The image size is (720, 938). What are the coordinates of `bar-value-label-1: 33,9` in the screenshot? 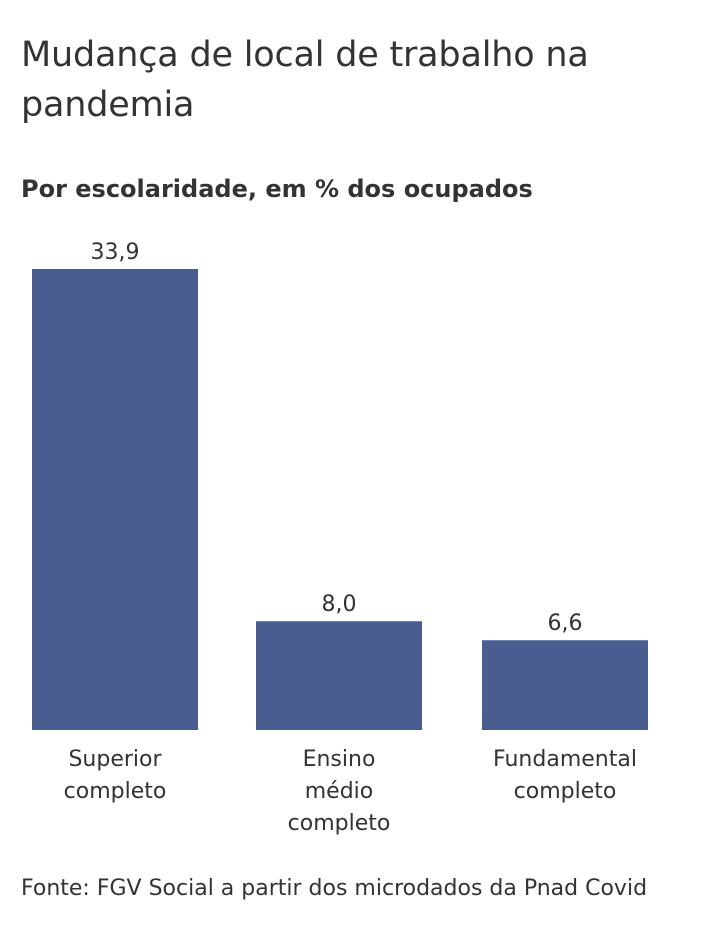 It's located at (115, 252).